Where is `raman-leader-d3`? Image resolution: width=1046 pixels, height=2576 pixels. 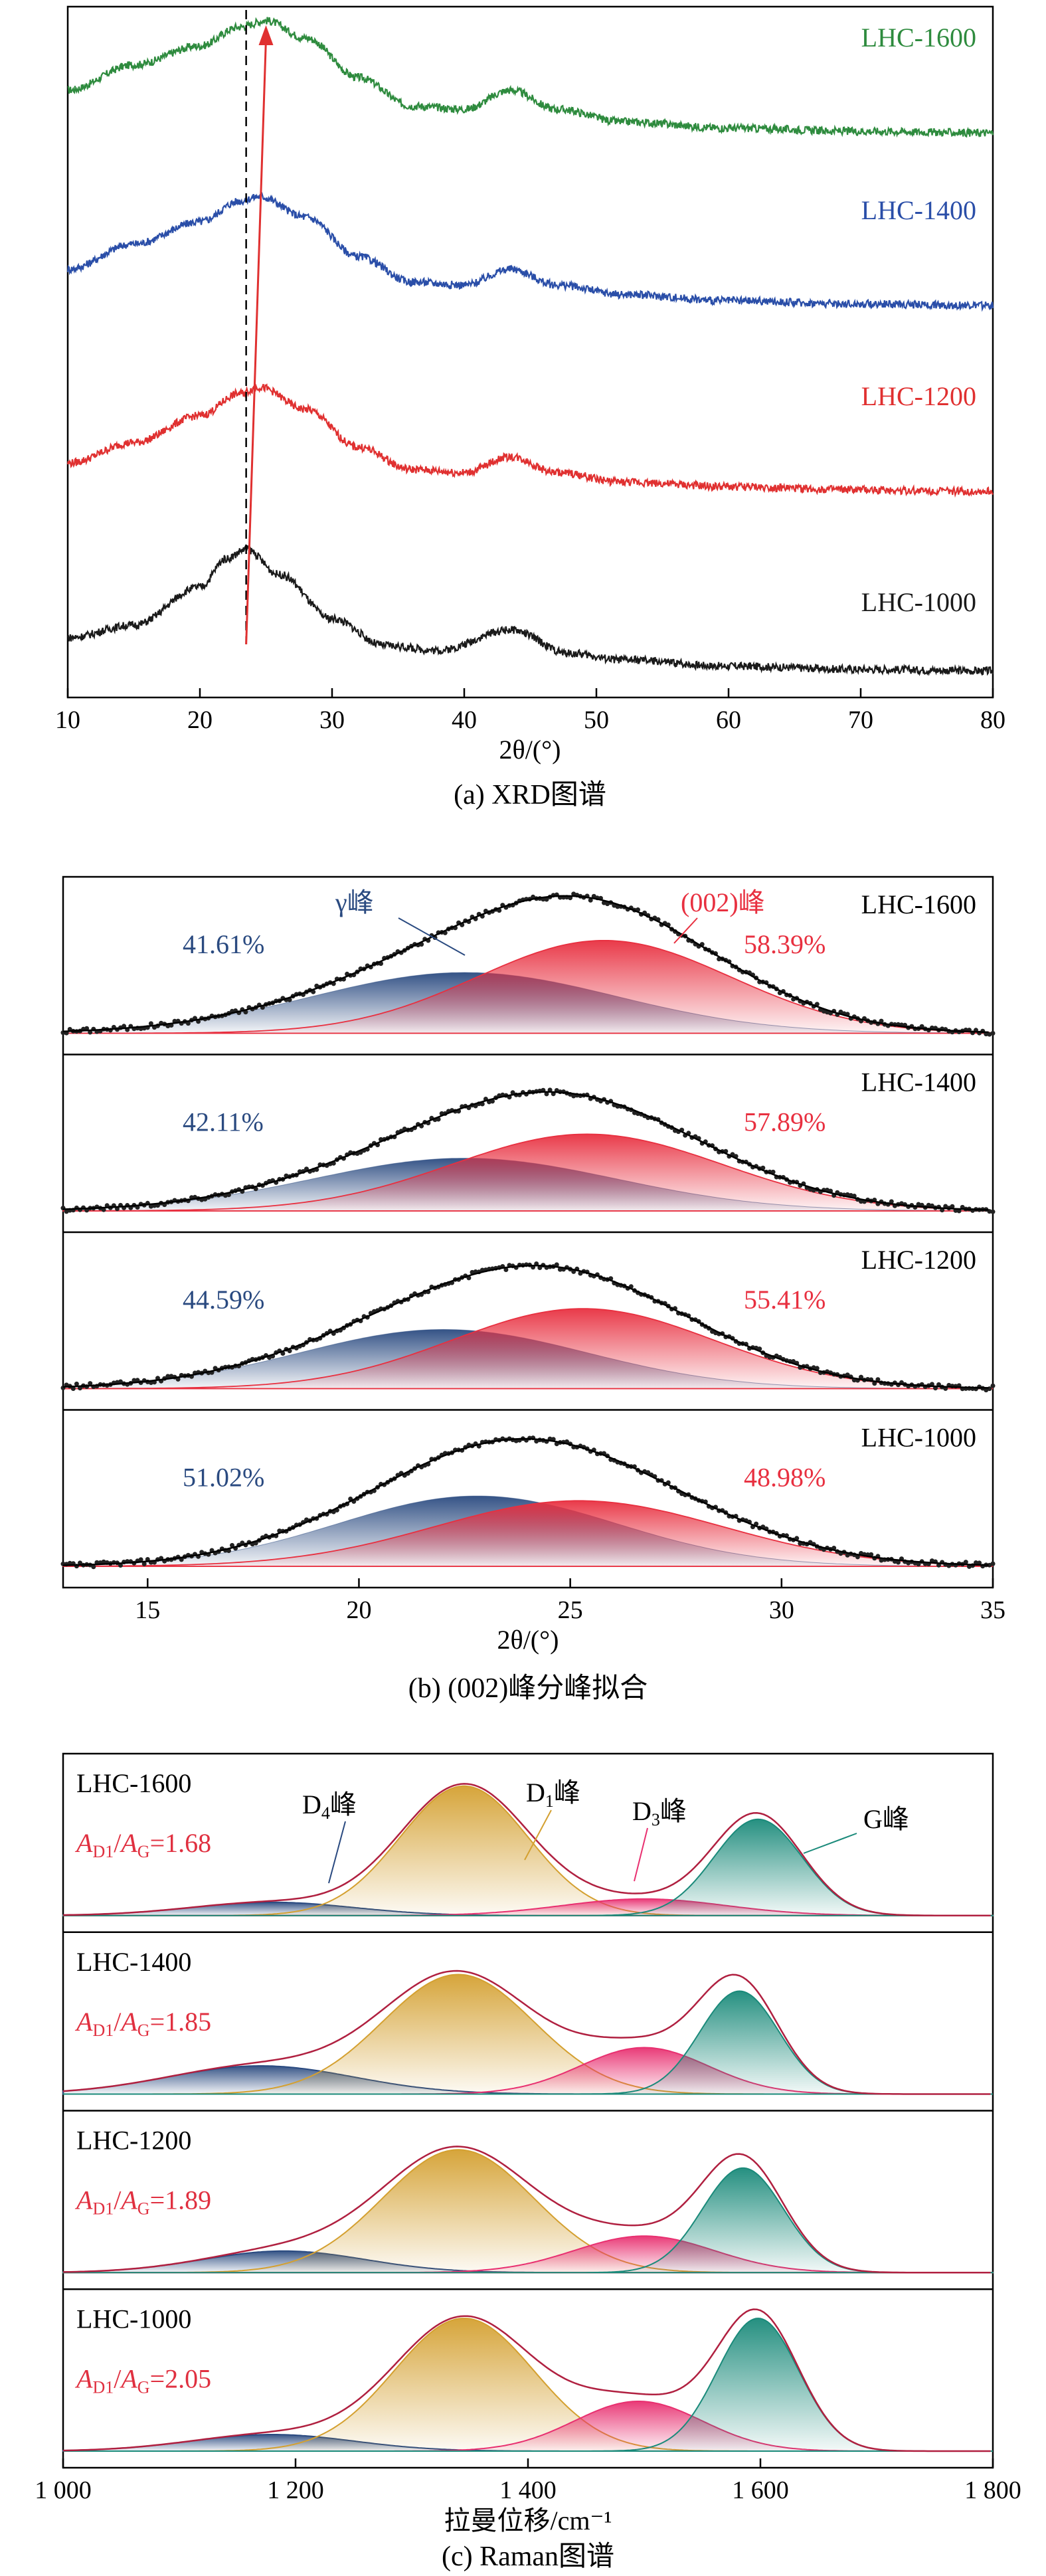 raman-leader-d3 is located at coordinates (641, 1854).